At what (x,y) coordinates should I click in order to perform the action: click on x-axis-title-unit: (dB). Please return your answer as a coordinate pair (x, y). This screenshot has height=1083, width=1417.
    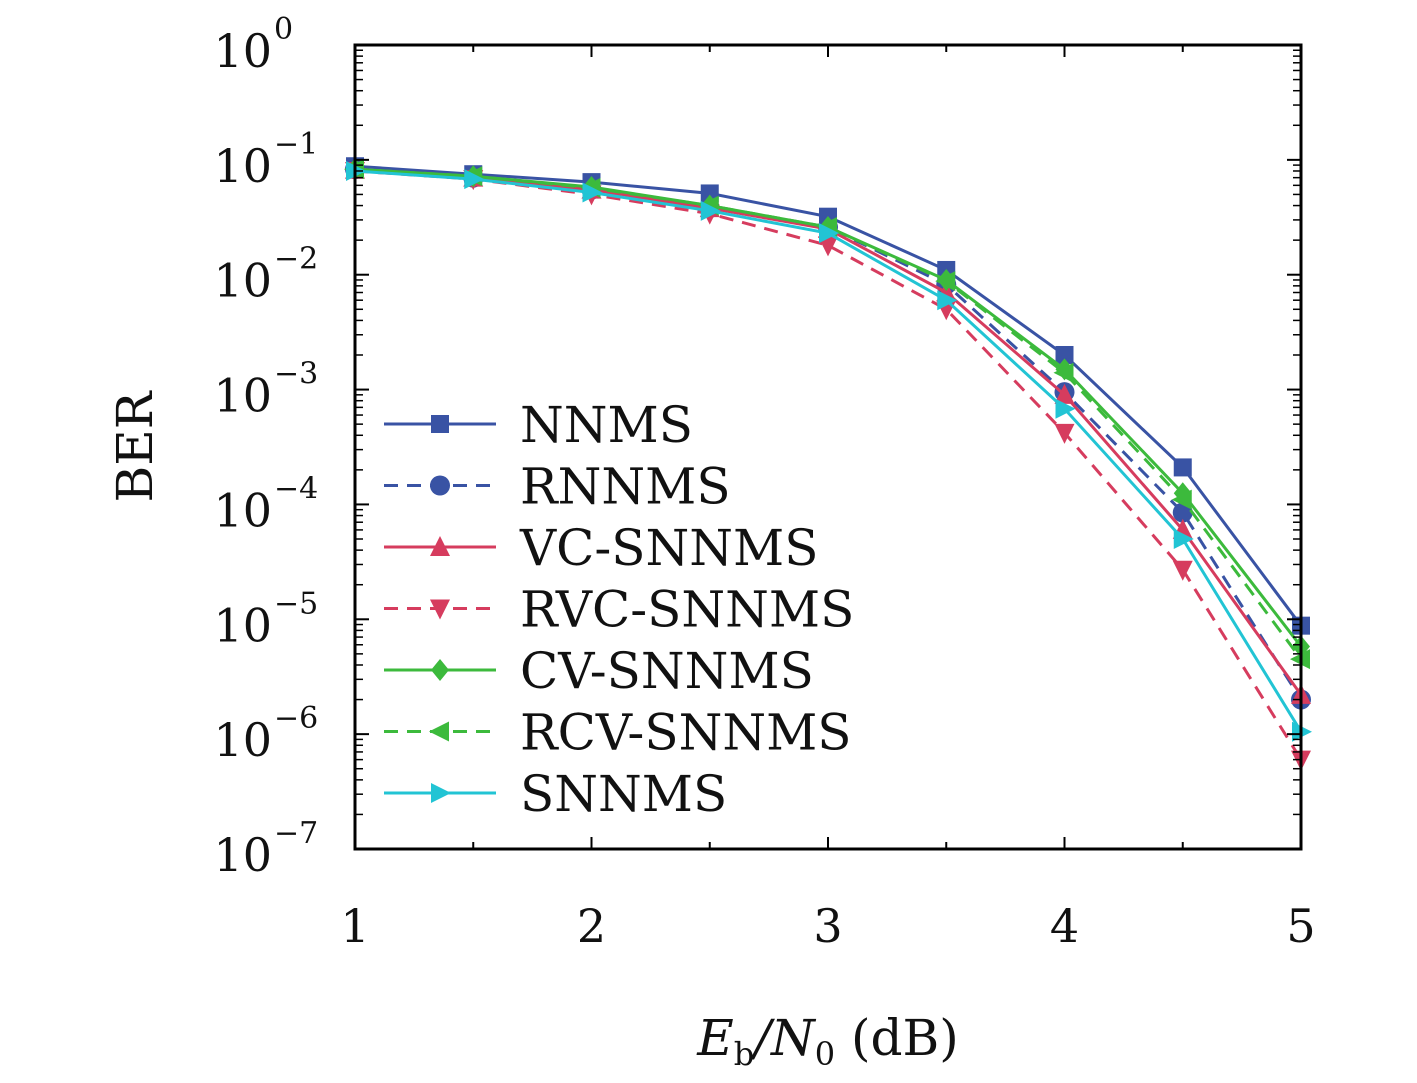
    Looking at the image, I should click on (897, 1038).